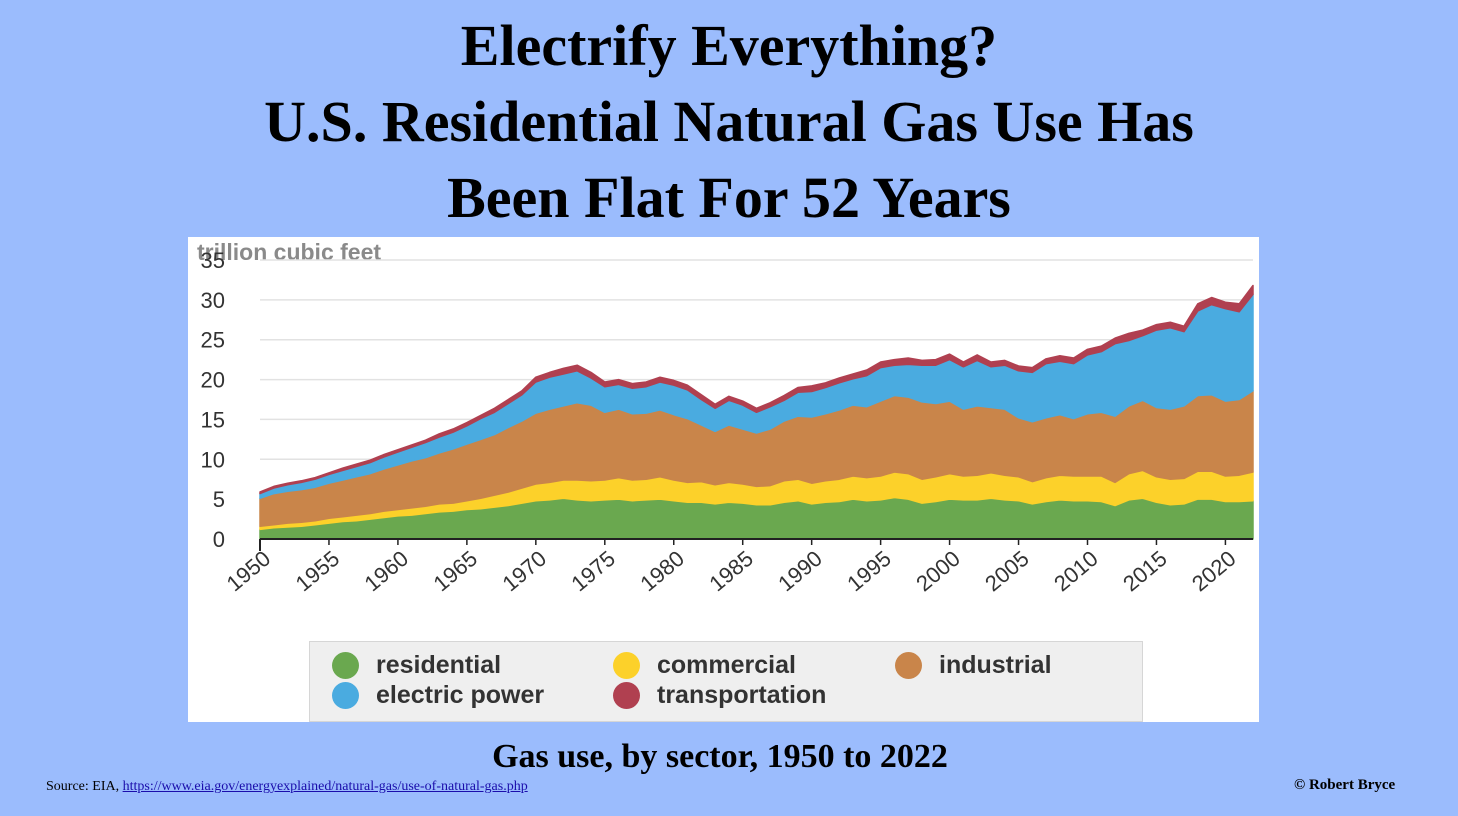  What do you see at coordinates (1214, 571) in the screenshot?
I see `x-tick-label: 2020` at bounding box center [1214, 571].